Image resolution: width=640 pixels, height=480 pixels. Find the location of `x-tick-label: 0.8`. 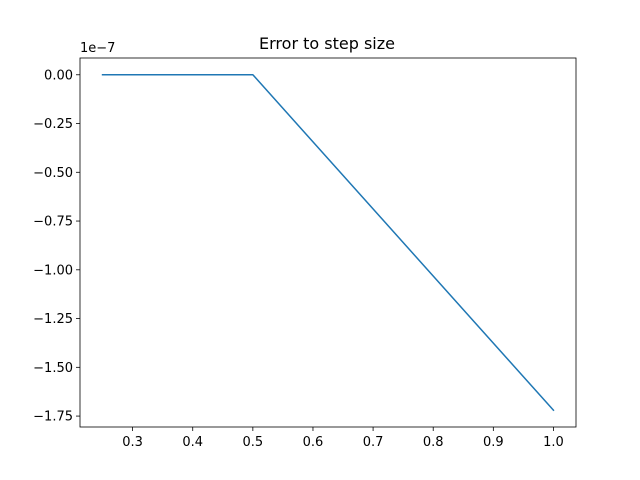

x-tick-label: 0.8 is located at coordinates (433, 442).